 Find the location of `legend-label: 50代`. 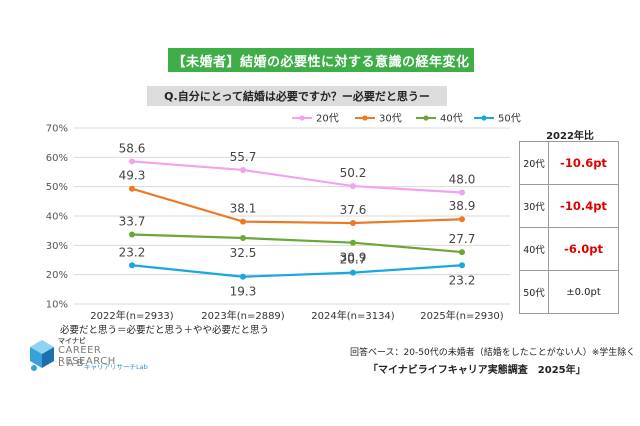

legend-label: 50代 is located at coordinates (509, 119).